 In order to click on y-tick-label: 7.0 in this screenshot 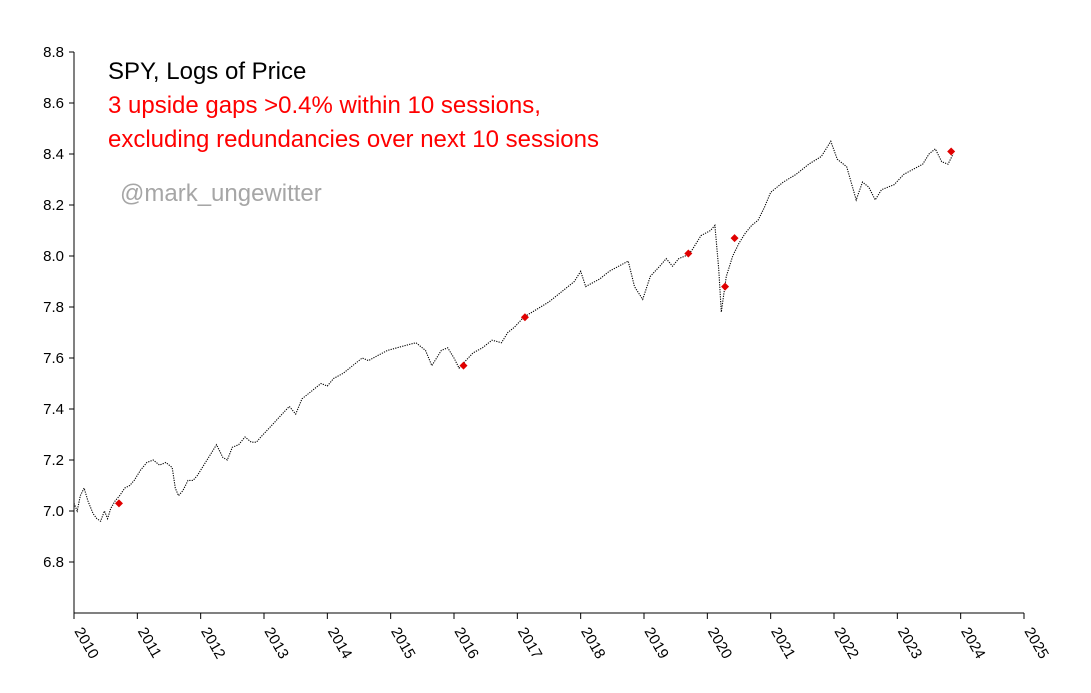, I will do `click(53, 511)`.